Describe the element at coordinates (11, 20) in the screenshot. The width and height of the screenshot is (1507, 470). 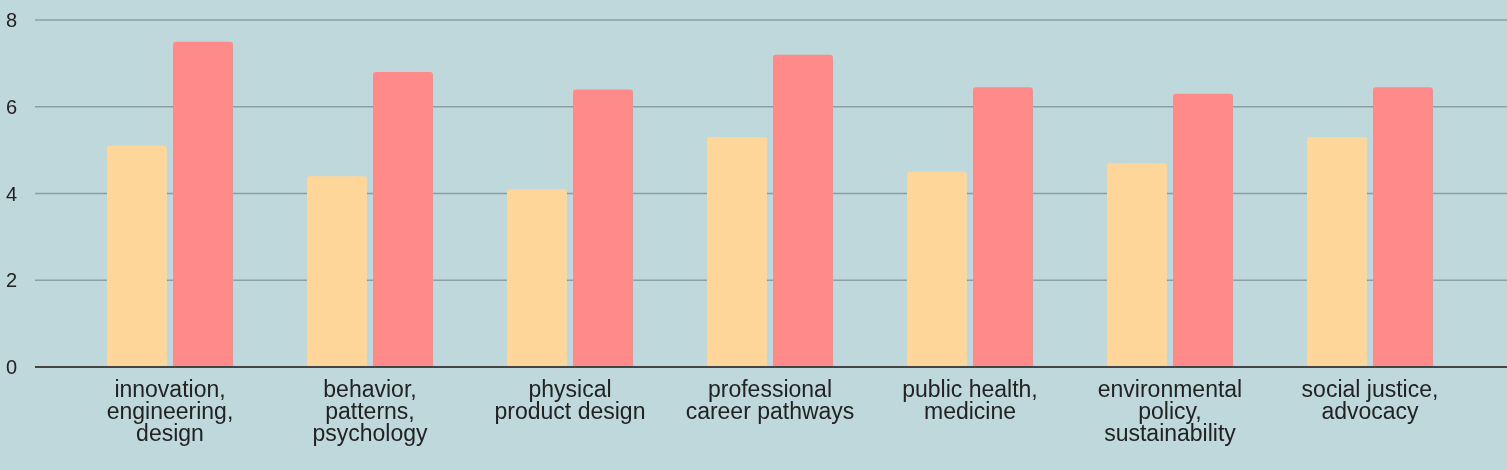
I see `y-tick-label: 8` at that location.